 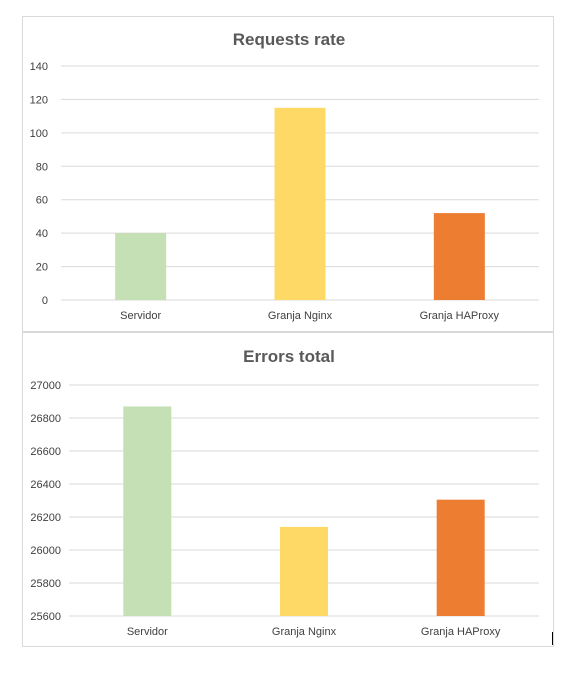 What do you see at coordinates (45, 518) in the screenshot?
I see `chart-1-y-tick-label: 26200` at bounding box center [45, 518].